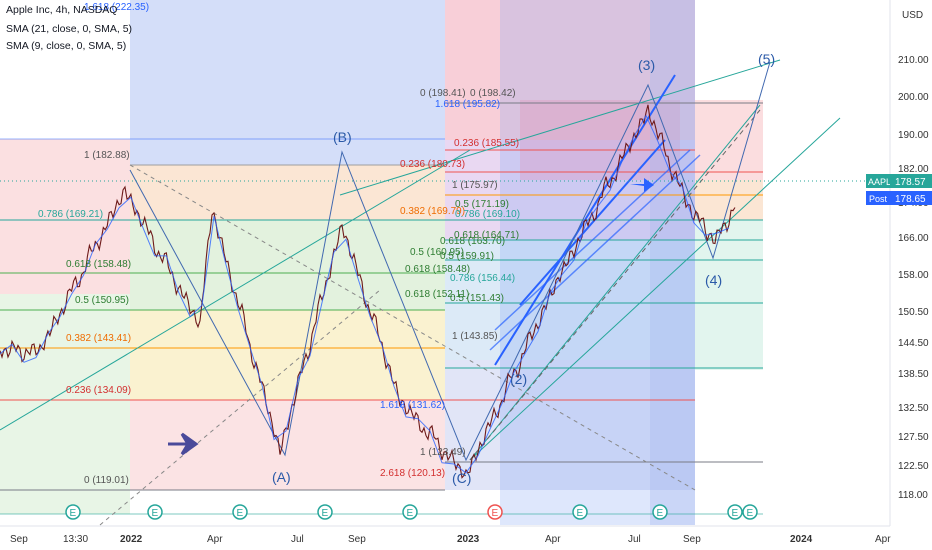 This screenshot has width=932, height=550. What do you see at coordinates (437, 294) in the screenshot?
I see `fib-mid-label: 0.618 (152.11)` at bounding box center [437, 294].